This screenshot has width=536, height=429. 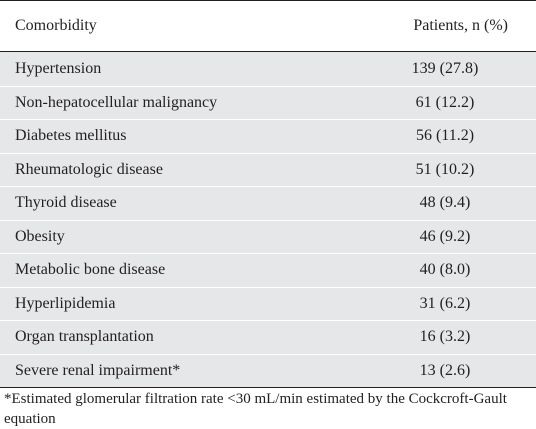 What do you see at coordinates (268, 203) in the screenshot?
I see `table-row: Thyroid disease 48 (9.4)` at bounding box center [268, 203].